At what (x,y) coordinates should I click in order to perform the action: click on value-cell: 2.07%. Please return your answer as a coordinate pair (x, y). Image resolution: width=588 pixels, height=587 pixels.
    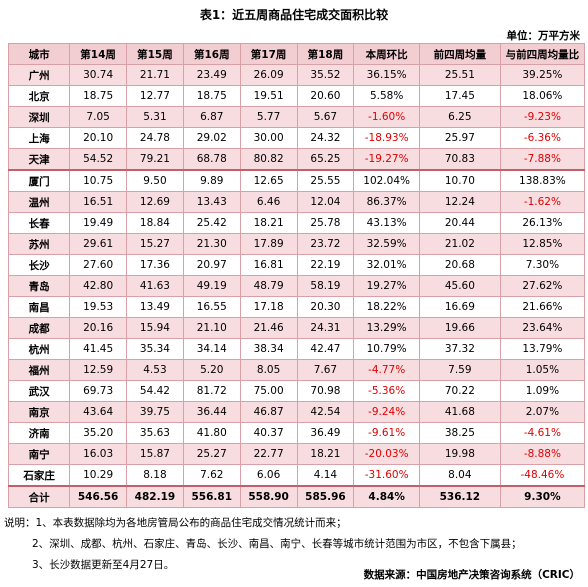
    Looking at the image, I should click on (542, 412).